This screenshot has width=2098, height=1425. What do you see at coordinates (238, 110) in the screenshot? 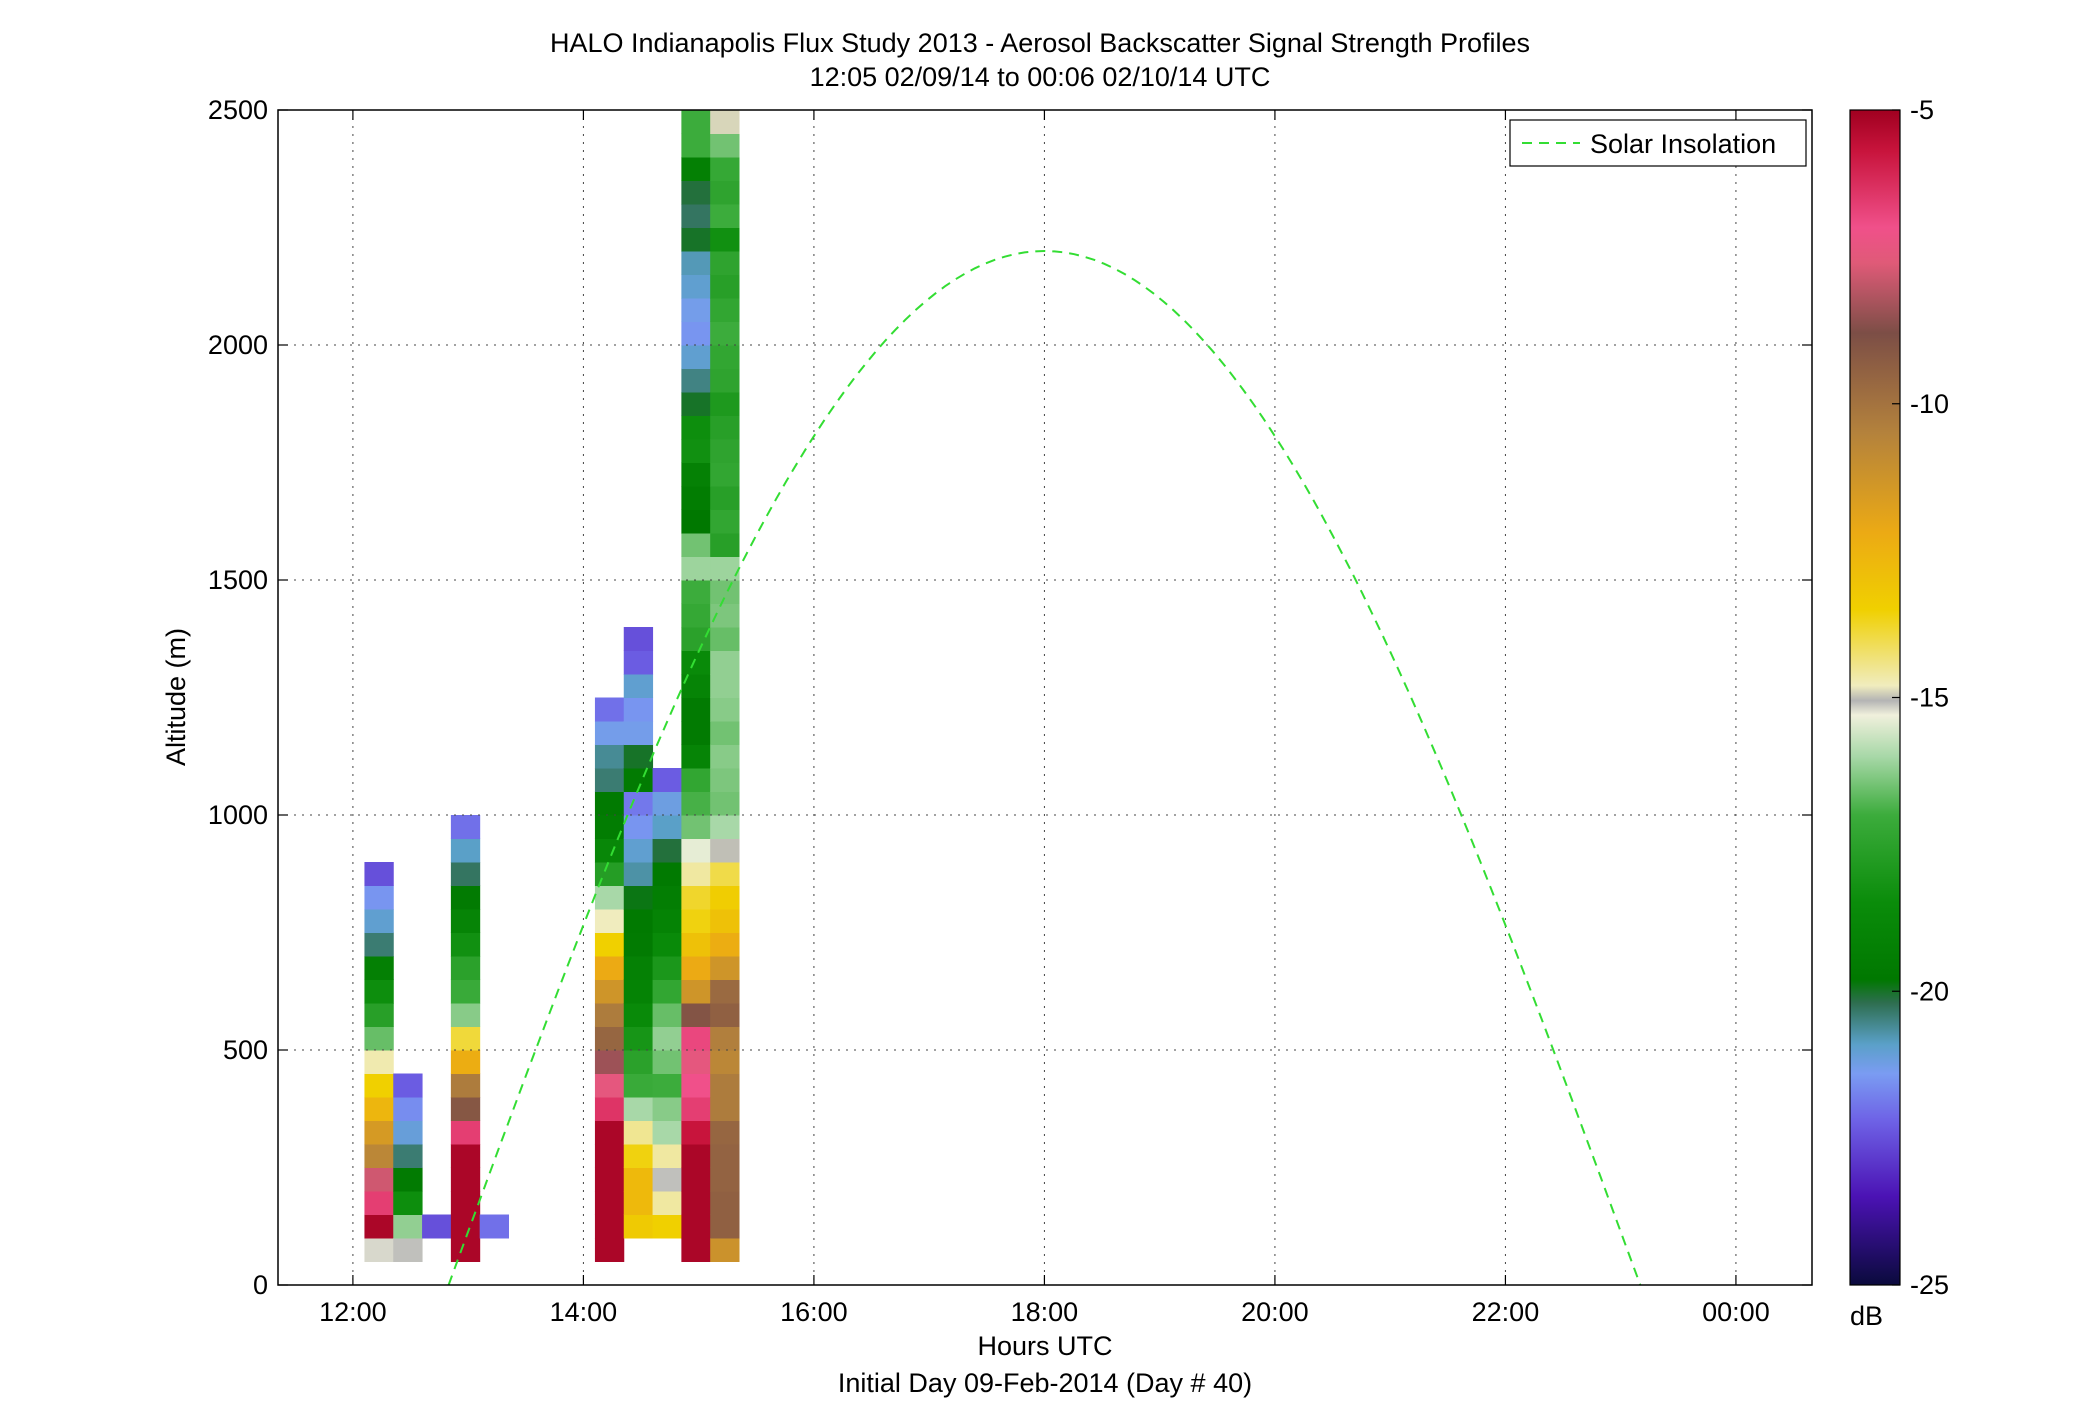
I see `y-tick-label: 2500` at bounding box center [238, 110].